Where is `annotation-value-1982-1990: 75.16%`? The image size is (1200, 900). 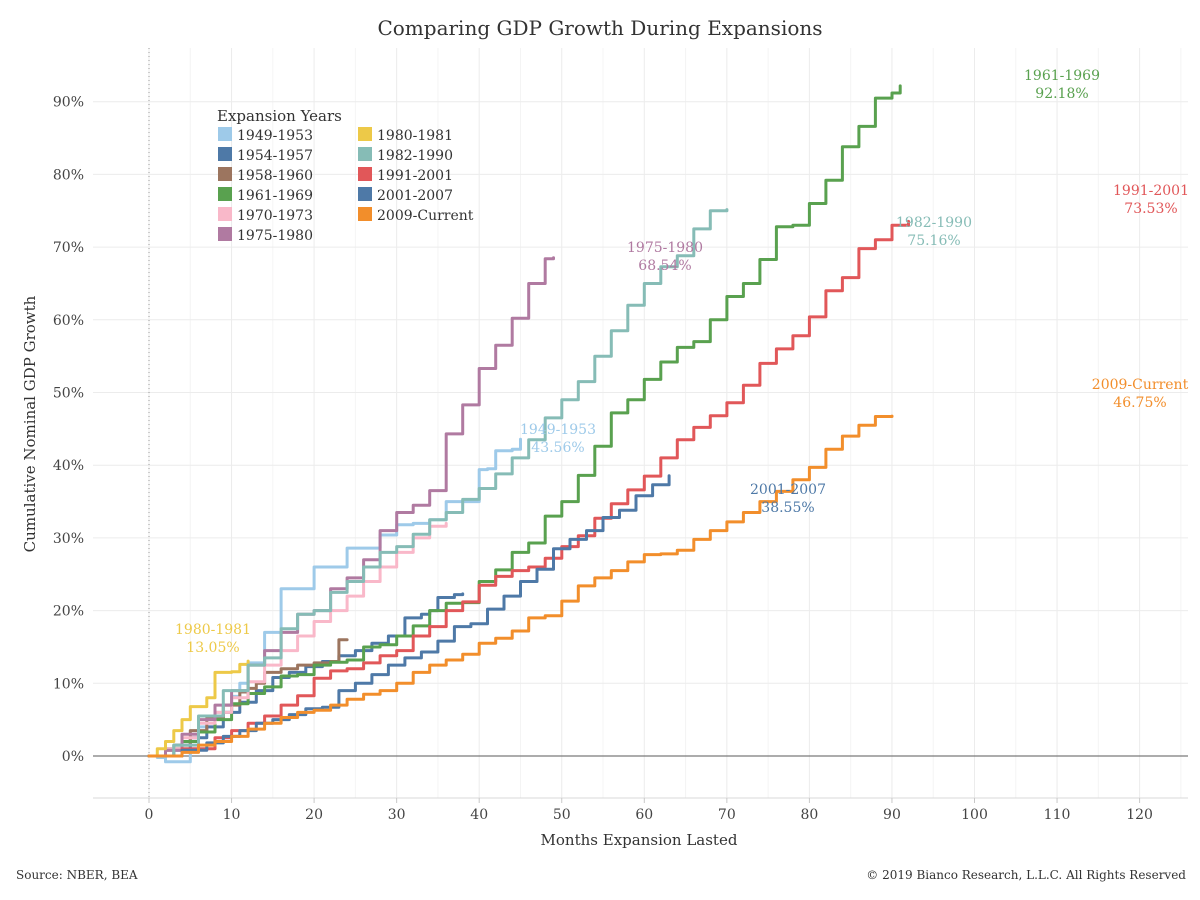 annotation-value-1982-1990: 75.16% is located at coordinates (933, 241).